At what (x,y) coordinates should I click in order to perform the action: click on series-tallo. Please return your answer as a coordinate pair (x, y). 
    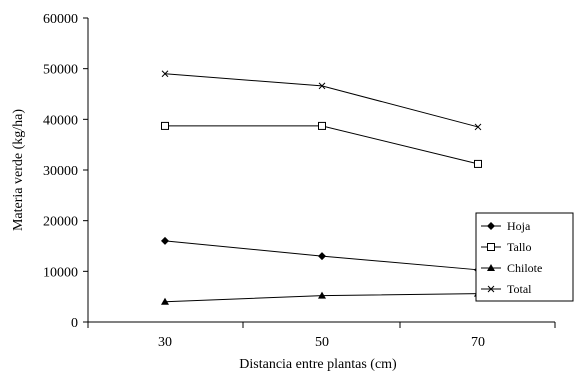
    Looking at the image, I should click on (321, 144).